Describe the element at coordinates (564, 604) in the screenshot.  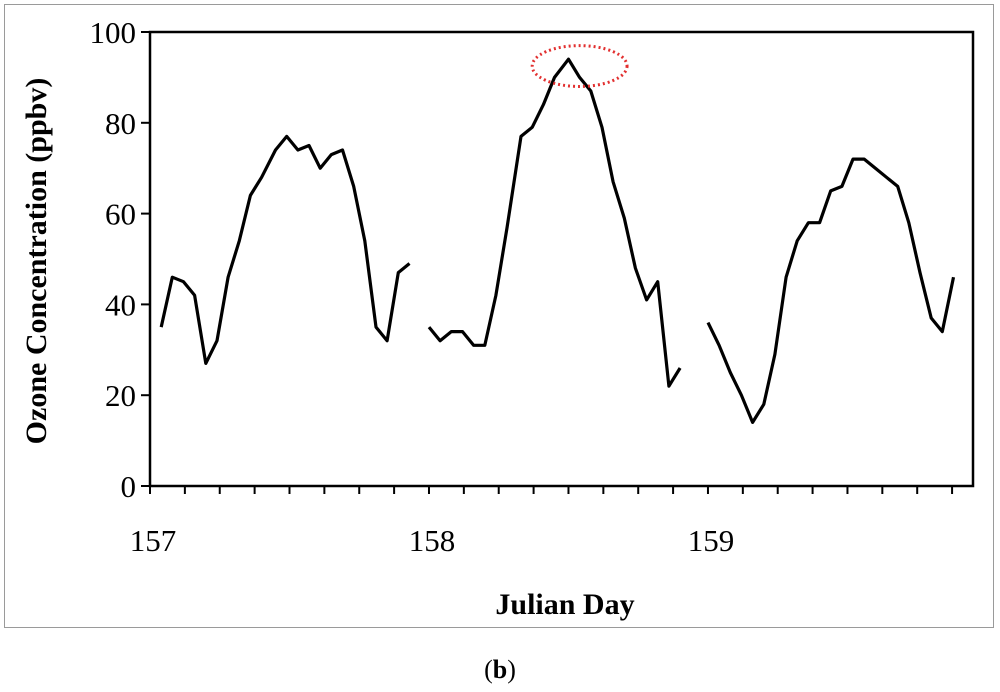
I see `x-axis-title: Julian Day` at that location.